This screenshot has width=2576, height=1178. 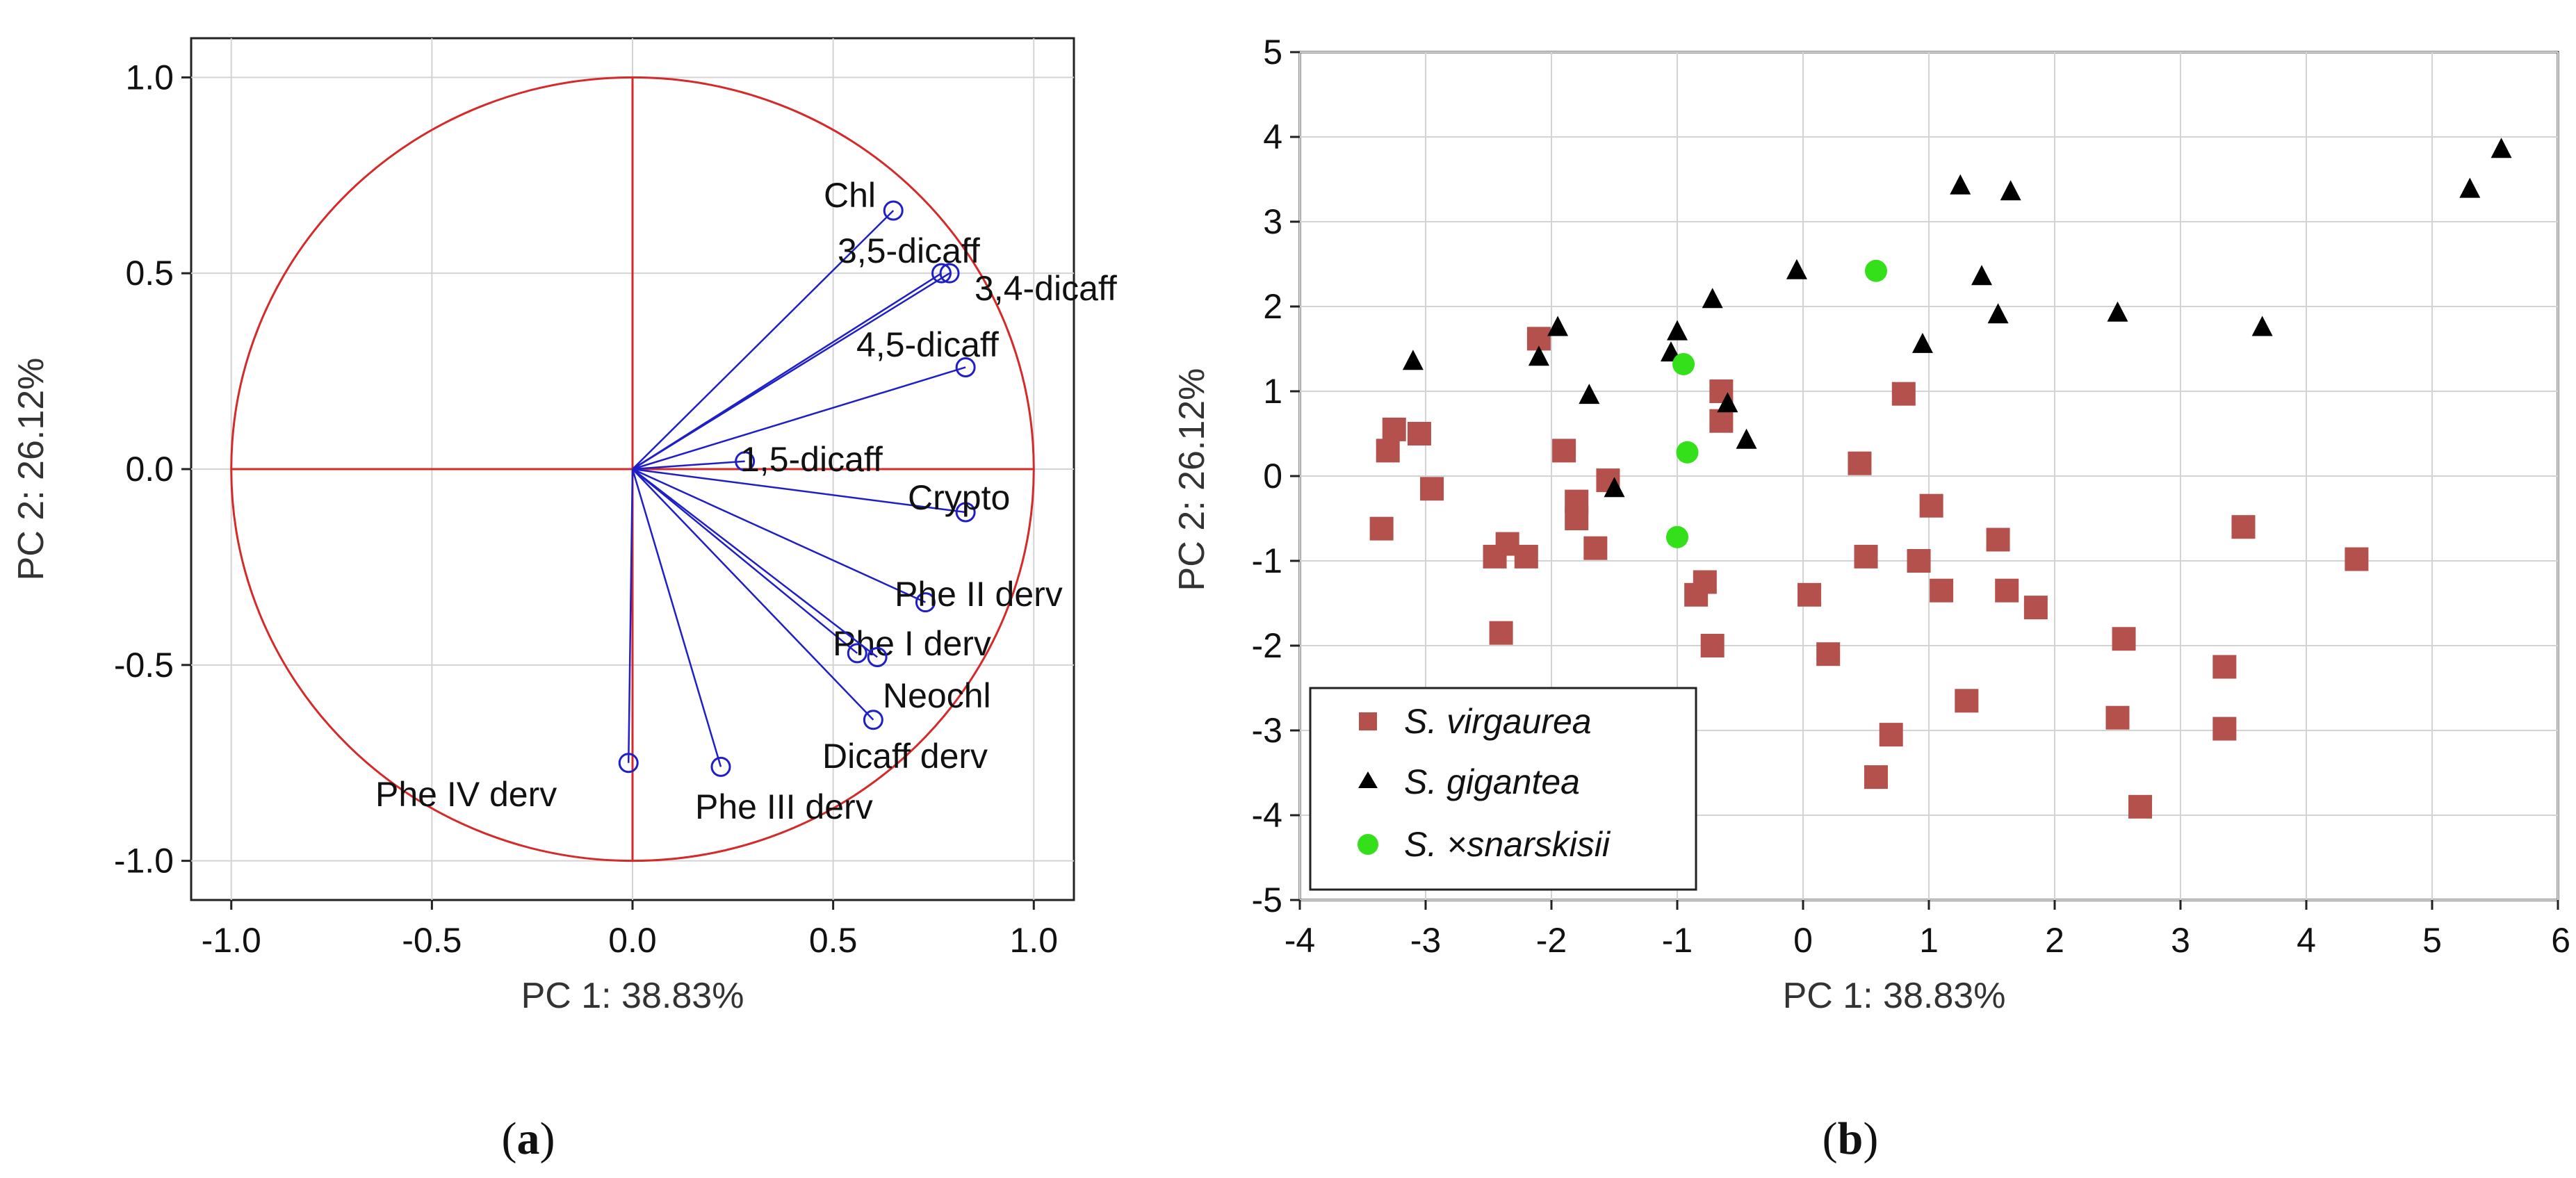 I want to click on panel-b-y-tick-label: 3, so click(x=1272, y=221).